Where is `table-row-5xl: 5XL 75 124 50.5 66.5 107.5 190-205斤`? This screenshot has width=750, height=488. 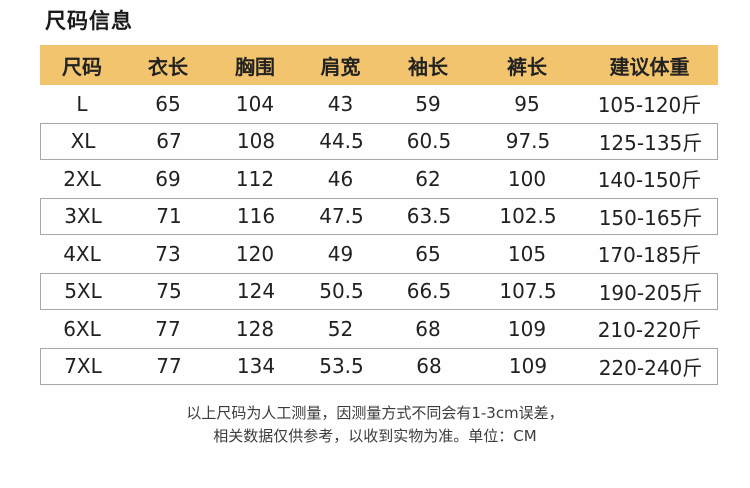
table-row-5xl: 5XL 75 124 50.5 66.5 107.5 190-205斤 is located at coordinates (379, 291).